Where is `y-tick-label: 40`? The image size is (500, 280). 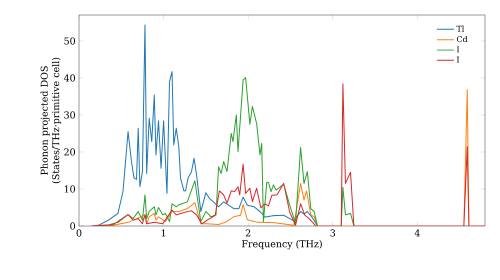 y-tick-label: 40 is located at coordinates (70, 78).